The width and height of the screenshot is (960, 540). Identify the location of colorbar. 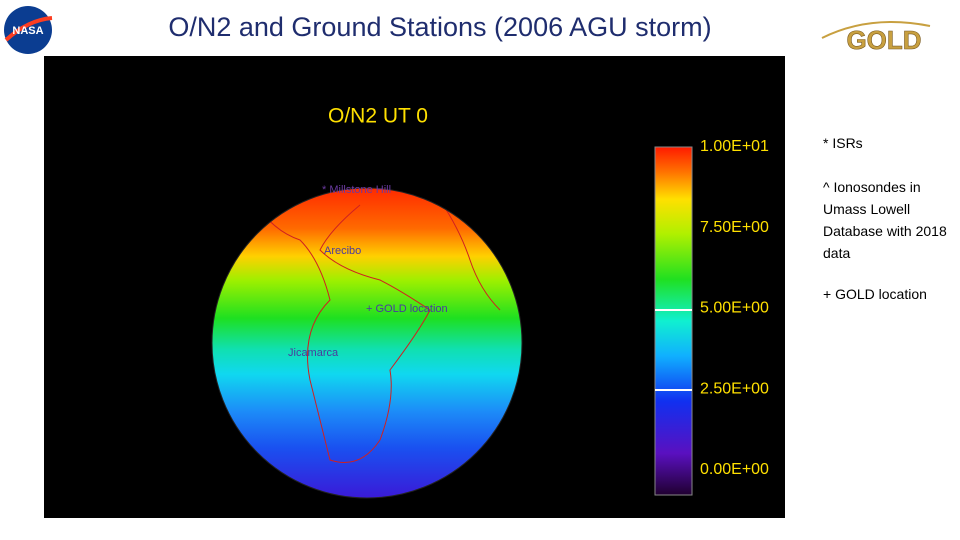
(673, 321).